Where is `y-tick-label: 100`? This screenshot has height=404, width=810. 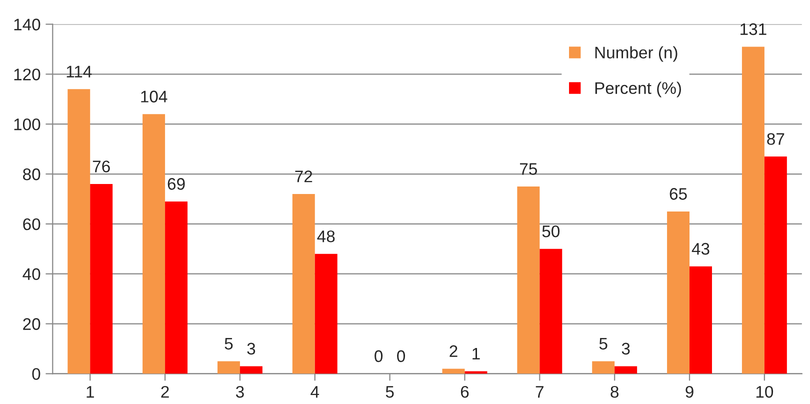 y-tick-label: 100 is located at coordinates (27, 124).